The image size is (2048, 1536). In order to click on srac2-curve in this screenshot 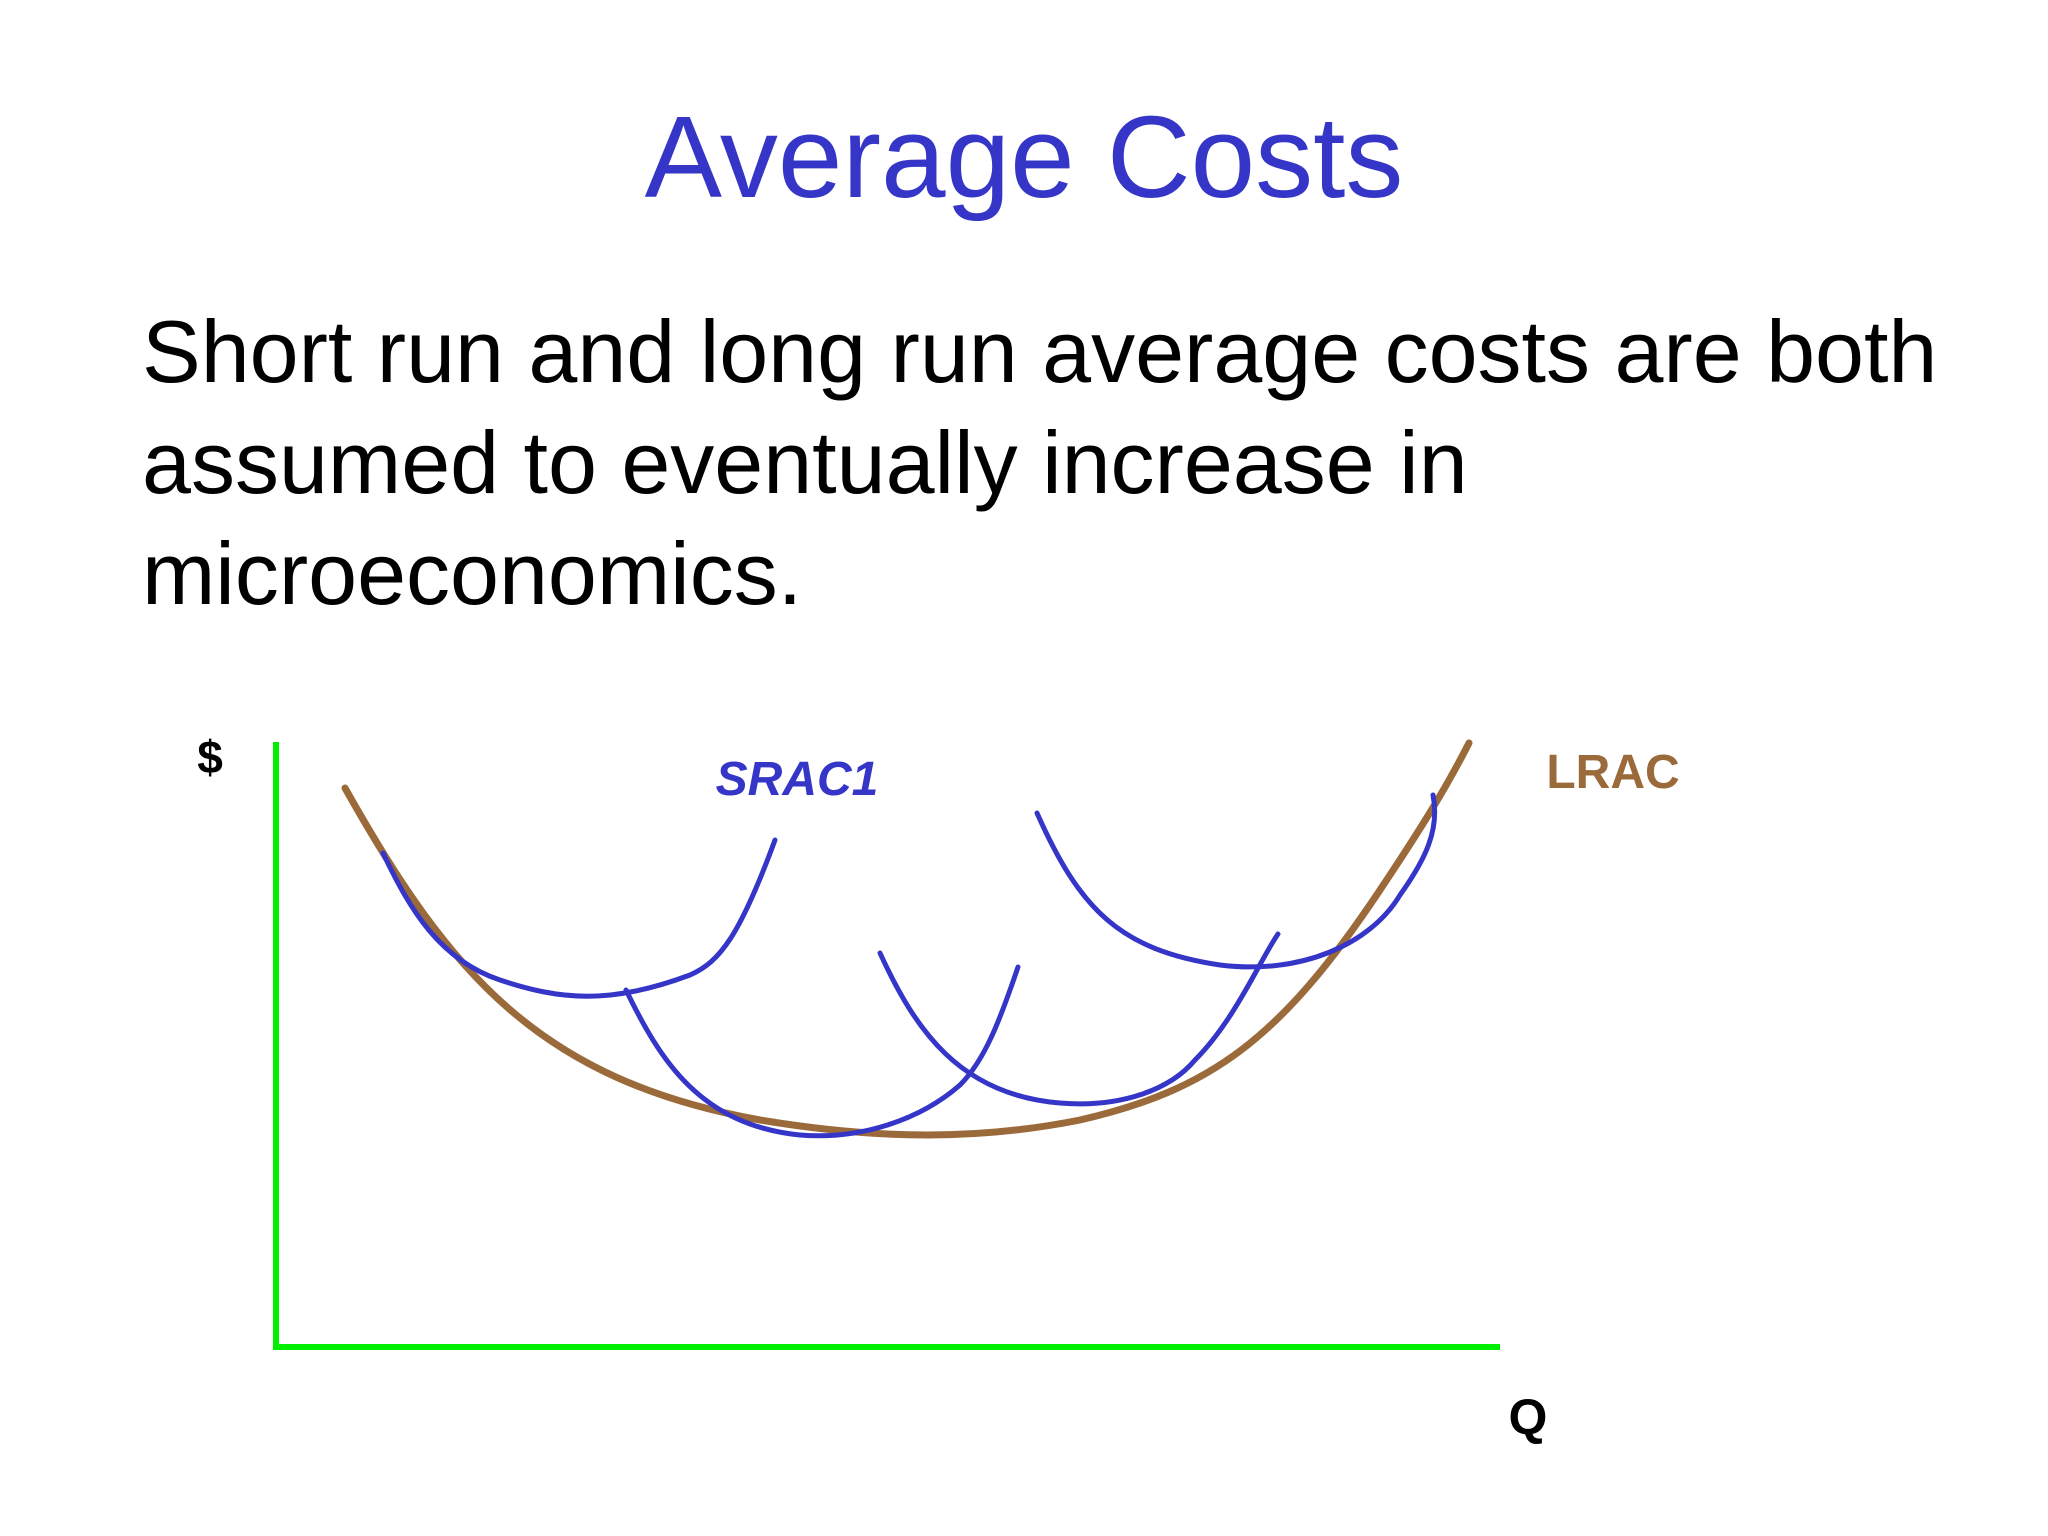, I will do `click(822, 1051)`.